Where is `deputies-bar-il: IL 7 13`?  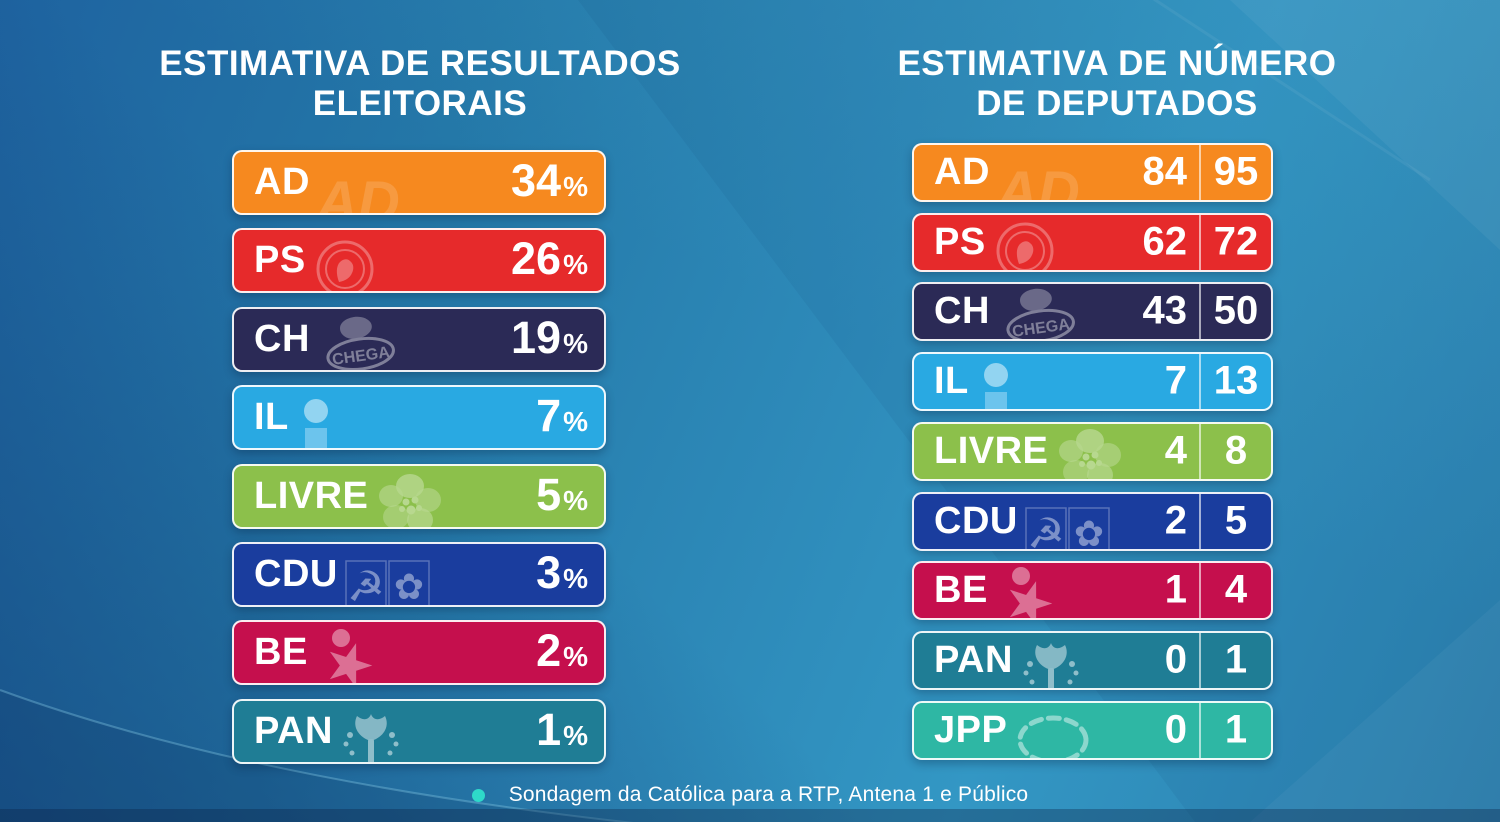 deputies-bar-il: IL 7 13 is located at coordinates (1092, 381).